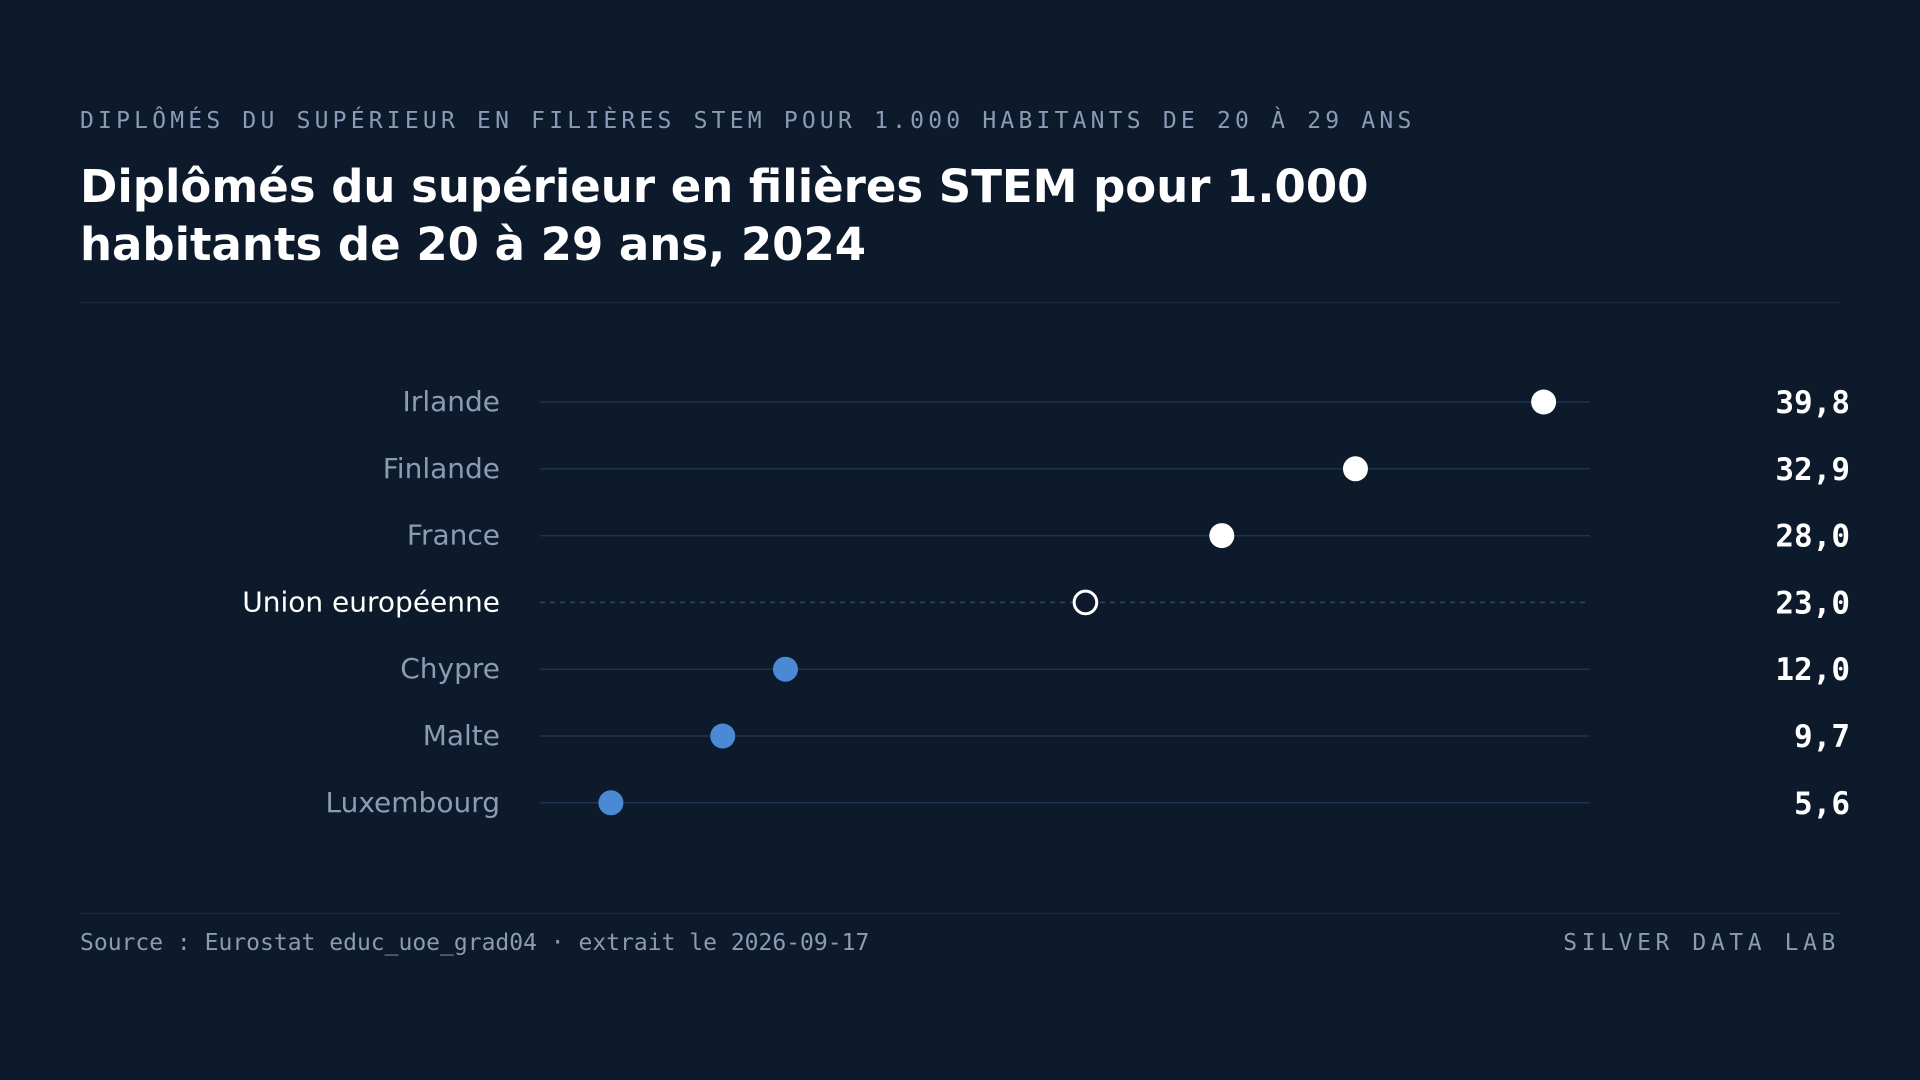 Image resolution: width=1920 pixels, height=1080 pixels. What do you see at coordinates (1822, 804) in the screenshot?
I see `value-label-luxembourg: 5,6` at bounding box center [1822, 804].